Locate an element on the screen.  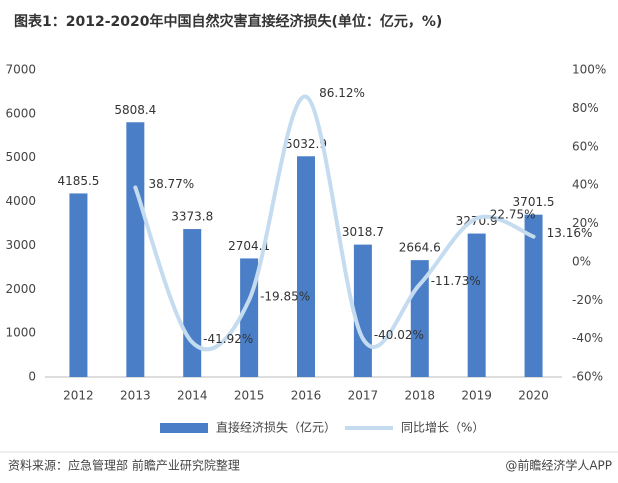
bar-label: 5808.4 is located at coordinates (135, 110).